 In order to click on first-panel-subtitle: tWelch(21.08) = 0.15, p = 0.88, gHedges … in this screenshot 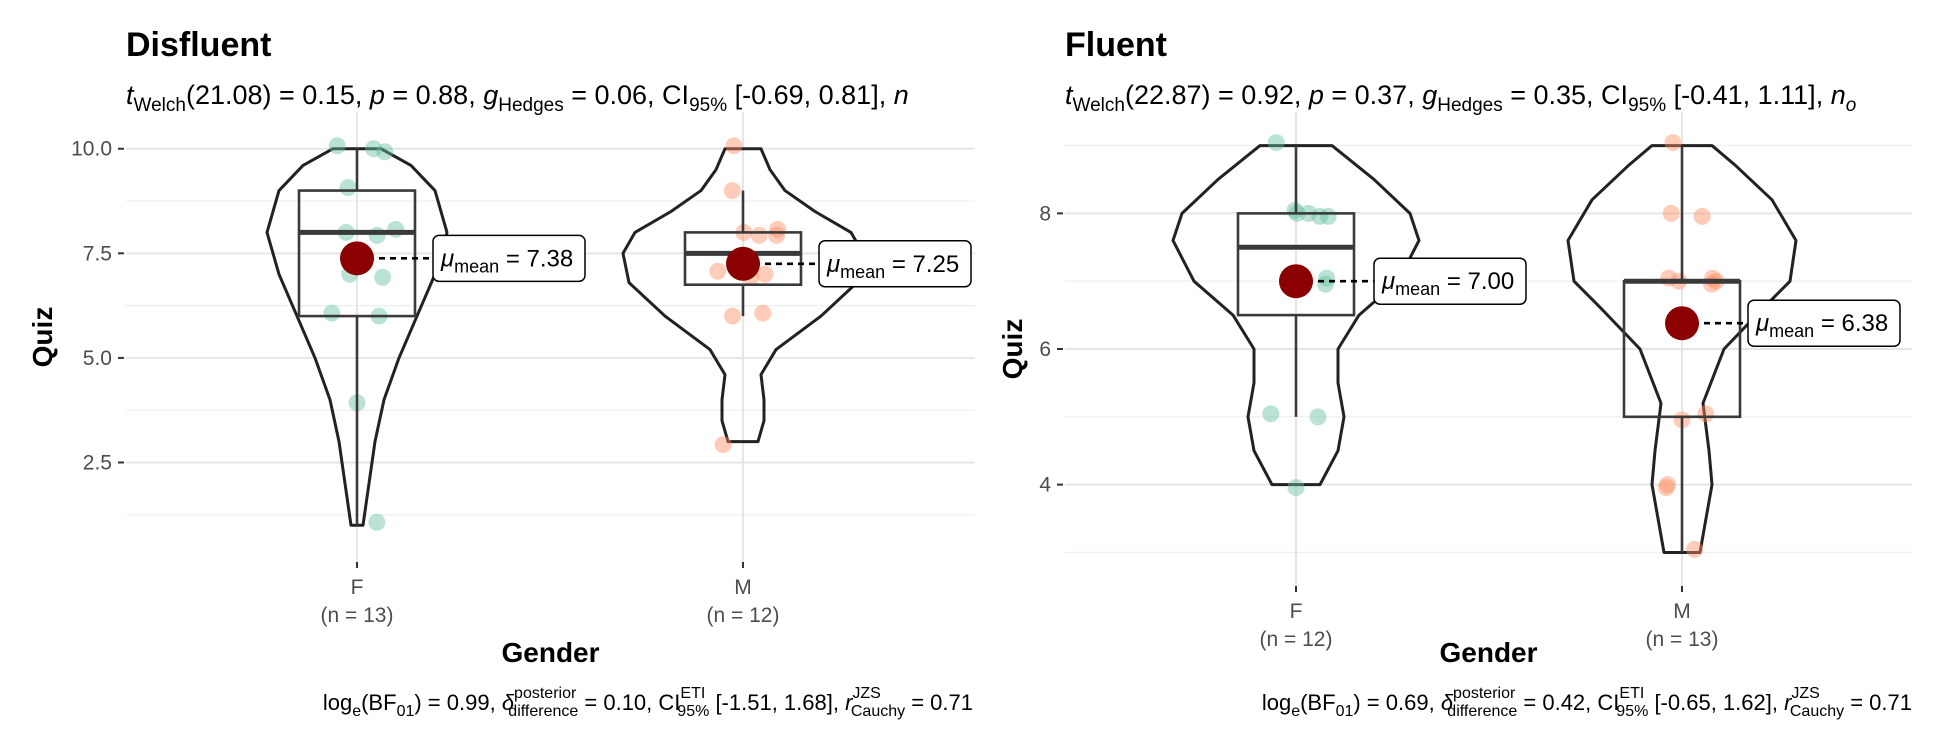, I will do `click(517, 98)`.